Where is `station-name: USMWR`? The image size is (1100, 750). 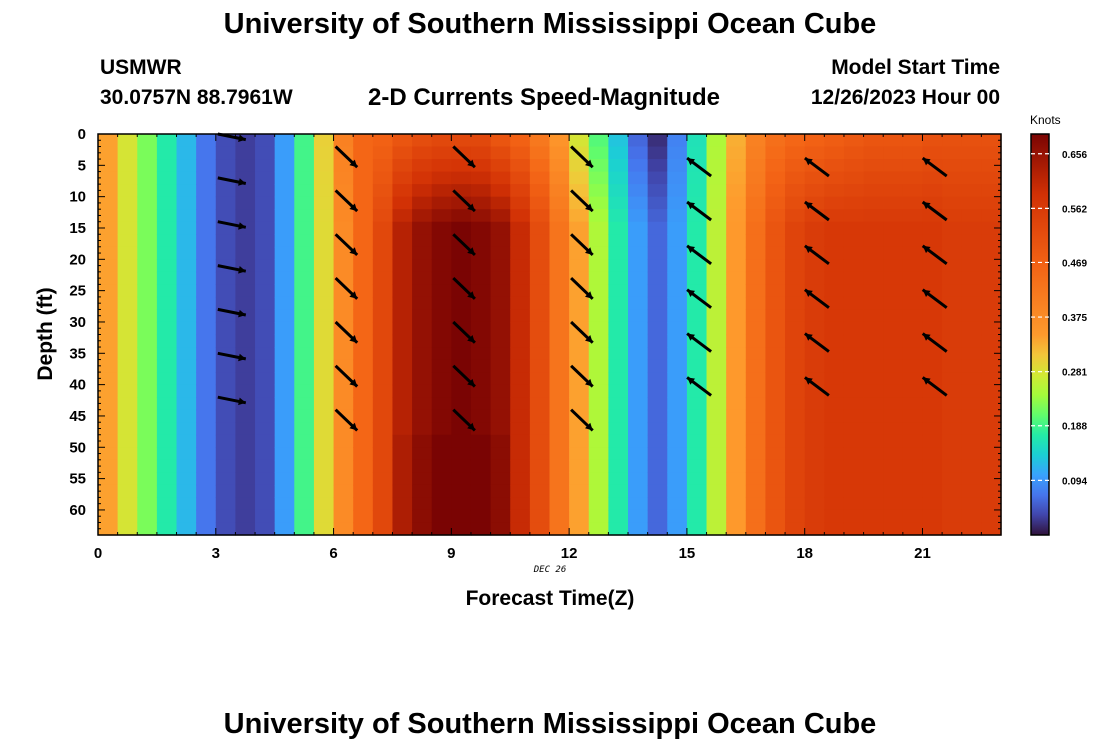
station-name: USMWR is located at coordinates (141, 67).